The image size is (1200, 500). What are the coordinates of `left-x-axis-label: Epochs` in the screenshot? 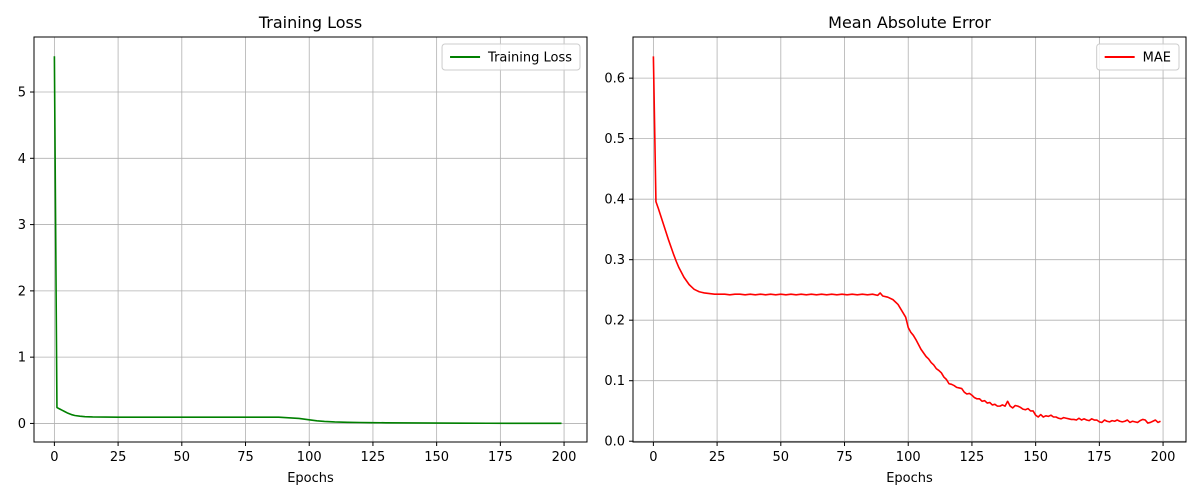 It's located at (310, 478).